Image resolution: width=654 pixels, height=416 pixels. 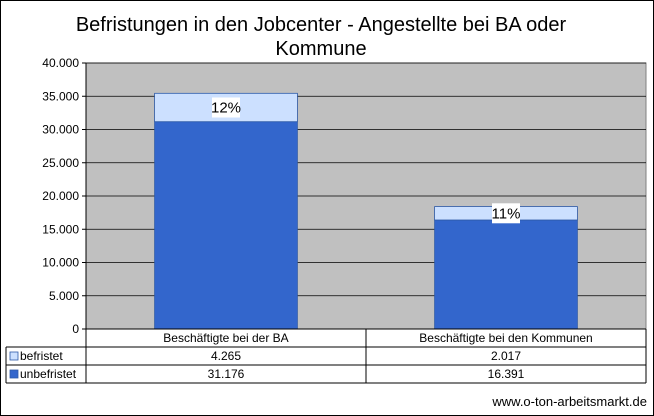 I want to click on legend-label-befristet: befristet, so click(x=41, y=356).